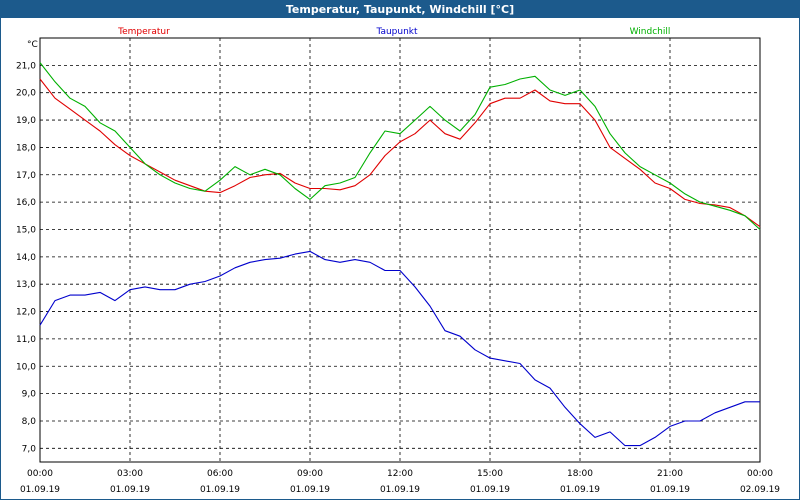 The height and width of the screenshot is (500, 800). What do you see at coordinates (26, 176) in the screenshot?
I see `y-tick-label: 17,0` at bounding box center [26, 176].